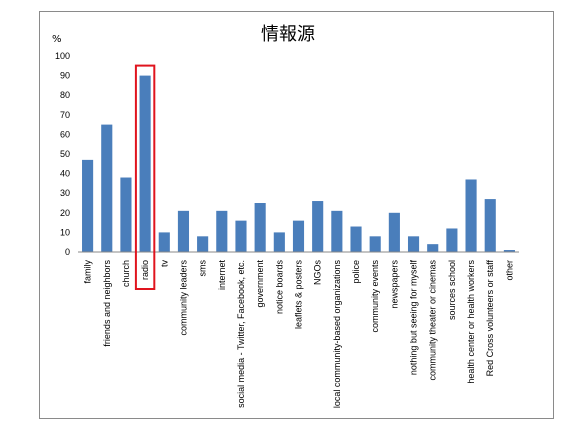  Describe the element at coordinates (222, 275) in the screenshot. I see `x-tick-label: internet` at that location.